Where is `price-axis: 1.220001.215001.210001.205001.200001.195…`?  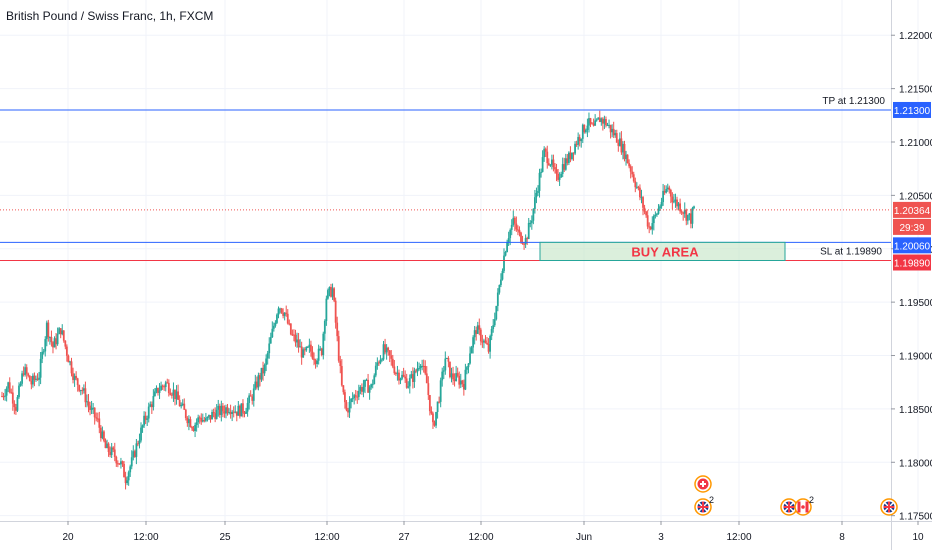
price-axis: 1.220001.215001.210001.205001.200001.195… is located at coordinates (911, 275).